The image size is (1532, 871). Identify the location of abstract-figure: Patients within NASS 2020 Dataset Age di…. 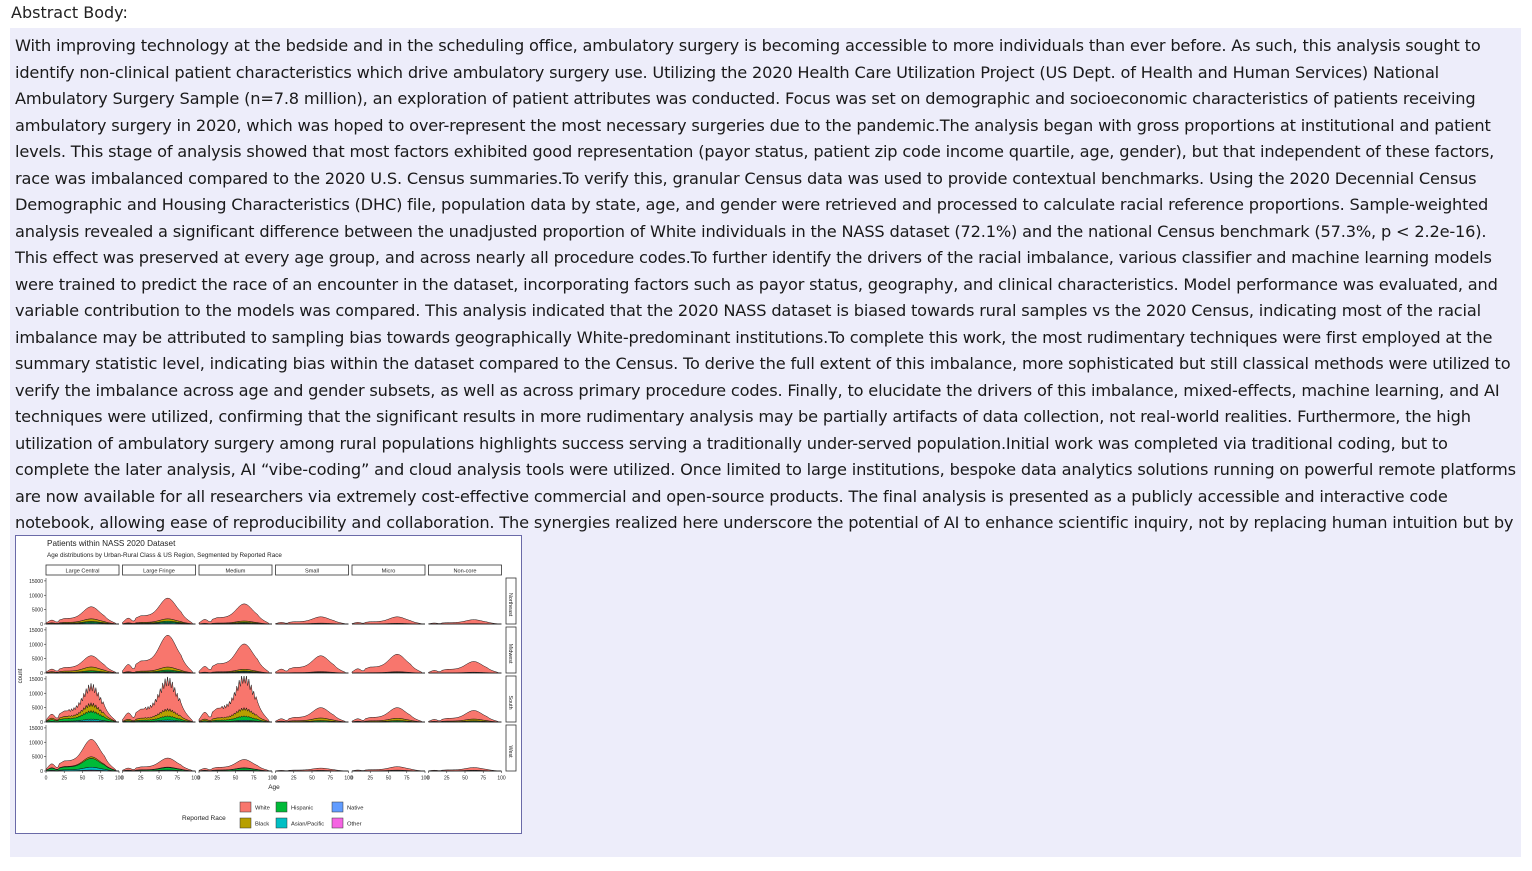
(268, 684).